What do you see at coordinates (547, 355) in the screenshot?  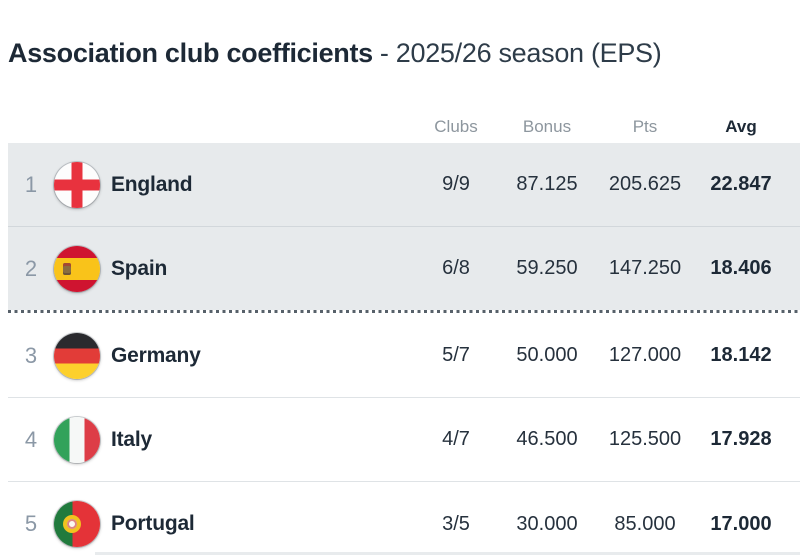 I see `bonus-value: 50.000` at bounding box center [547, 355].